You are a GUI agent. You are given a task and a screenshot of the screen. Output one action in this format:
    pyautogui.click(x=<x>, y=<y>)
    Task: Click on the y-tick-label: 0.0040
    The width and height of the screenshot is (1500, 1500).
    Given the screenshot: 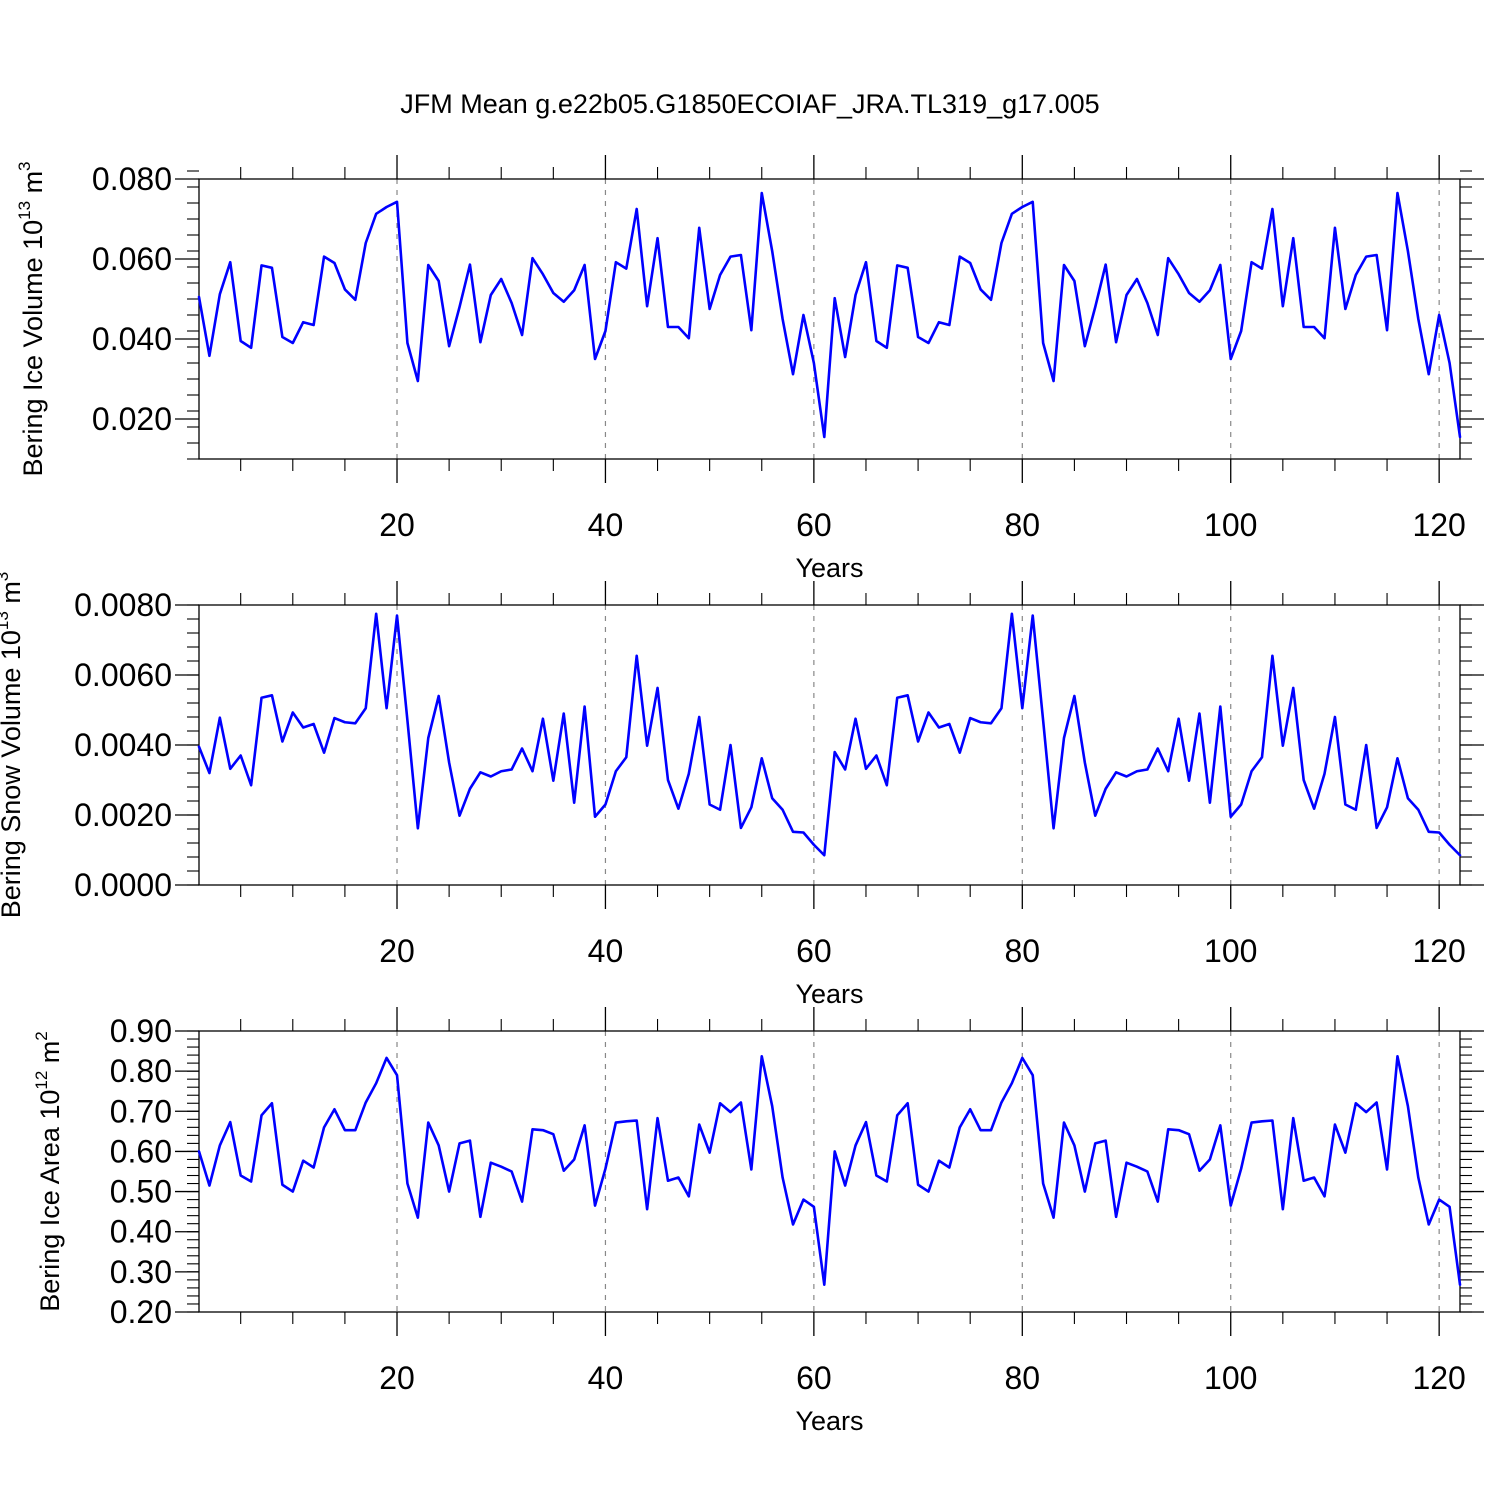 What is the action you would take?
    pyautogui.click(x=123, y=745)
    